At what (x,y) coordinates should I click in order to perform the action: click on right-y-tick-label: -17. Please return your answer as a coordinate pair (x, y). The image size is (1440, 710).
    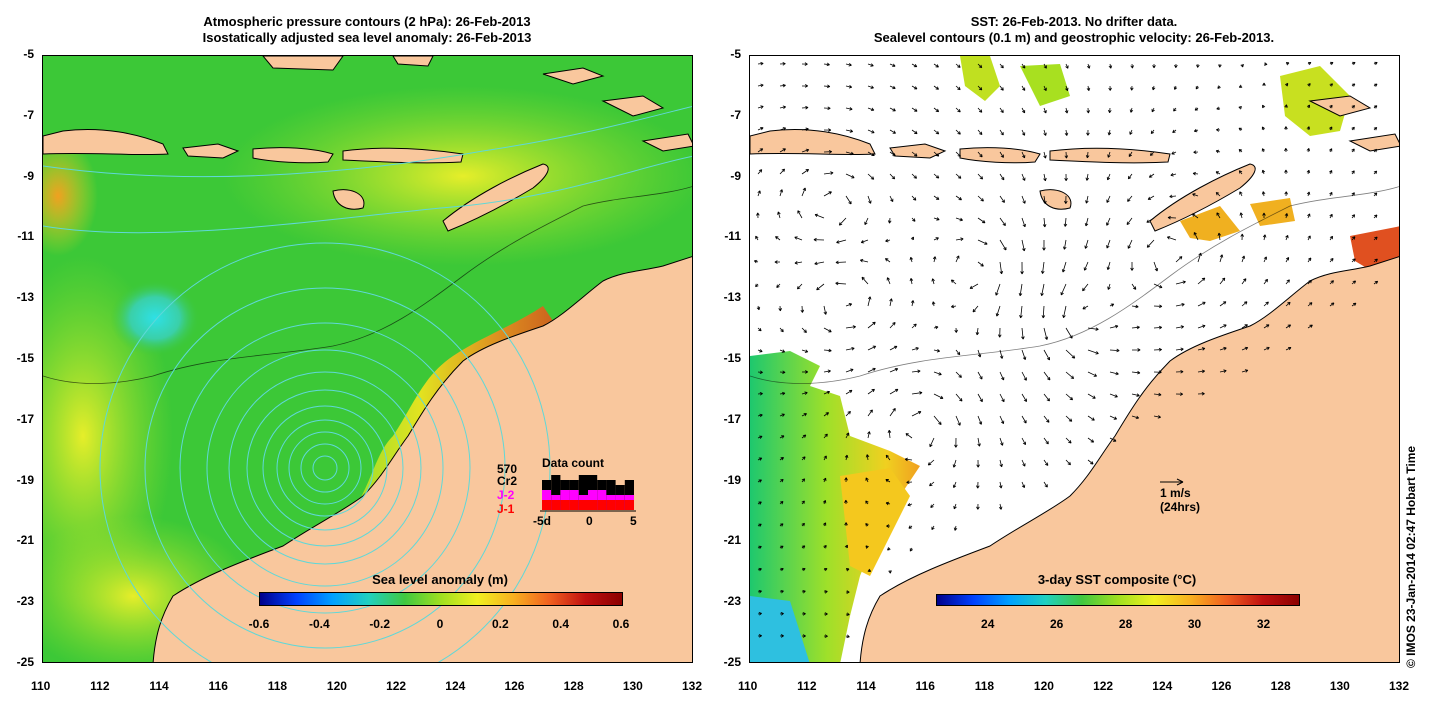
    Looking at the image, I should click on (732, 418).